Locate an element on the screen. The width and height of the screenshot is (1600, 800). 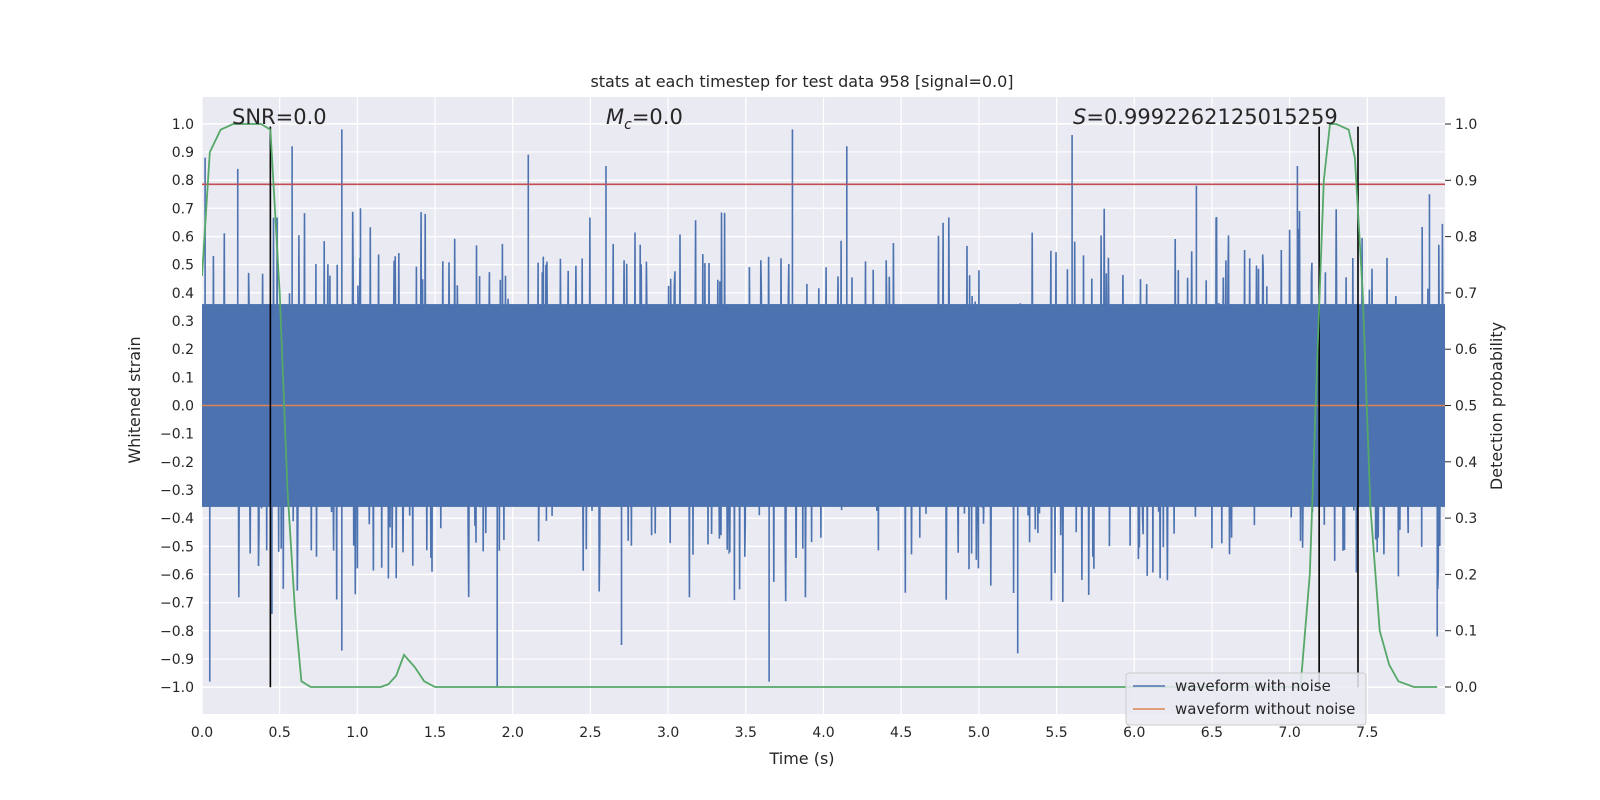
y-tick-label: 1.0 is located at coordinates (183, 125).